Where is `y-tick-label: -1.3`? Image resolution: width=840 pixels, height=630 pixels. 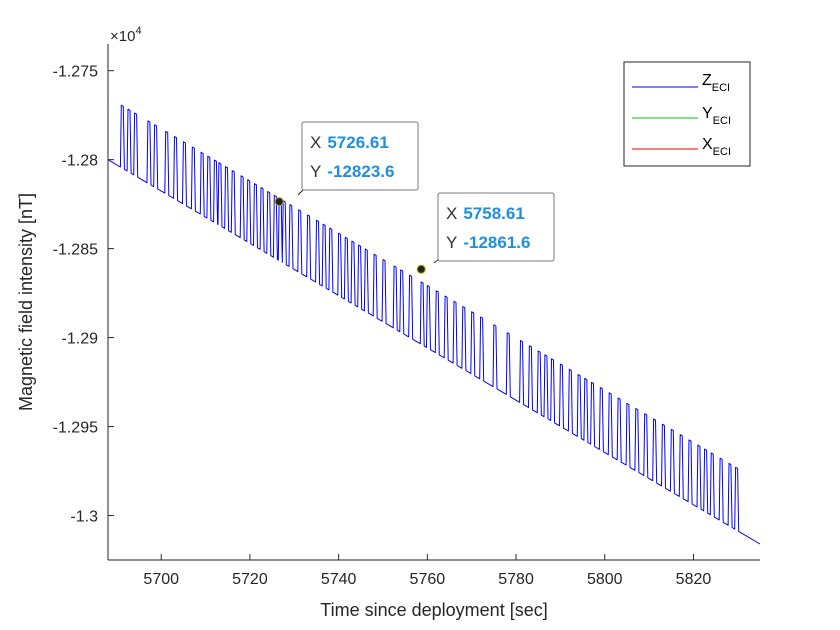 y-tick-label: -1.3 is located at coordinates (84, 517).